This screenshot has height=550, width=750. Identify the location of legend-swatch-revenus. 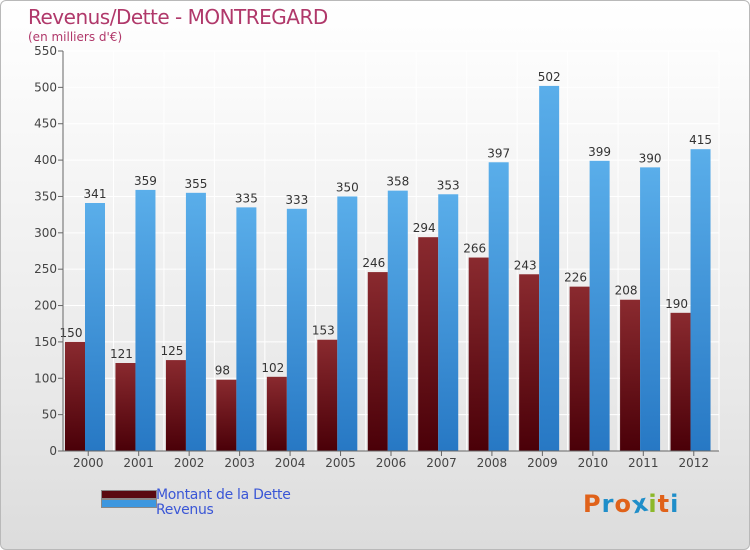
(129, 503).